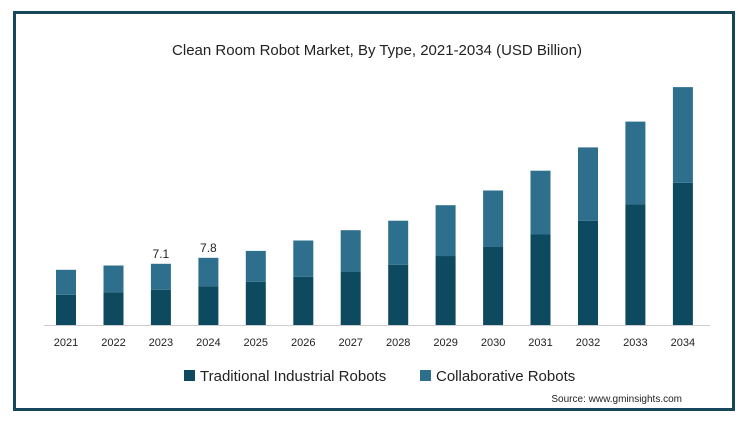 Image resolution: width=754 pixels, height=424 pixels. Describe the element at coordinates (588, 343) in the screenshot. I see `x-tick-label-2032: 2032` at that location.